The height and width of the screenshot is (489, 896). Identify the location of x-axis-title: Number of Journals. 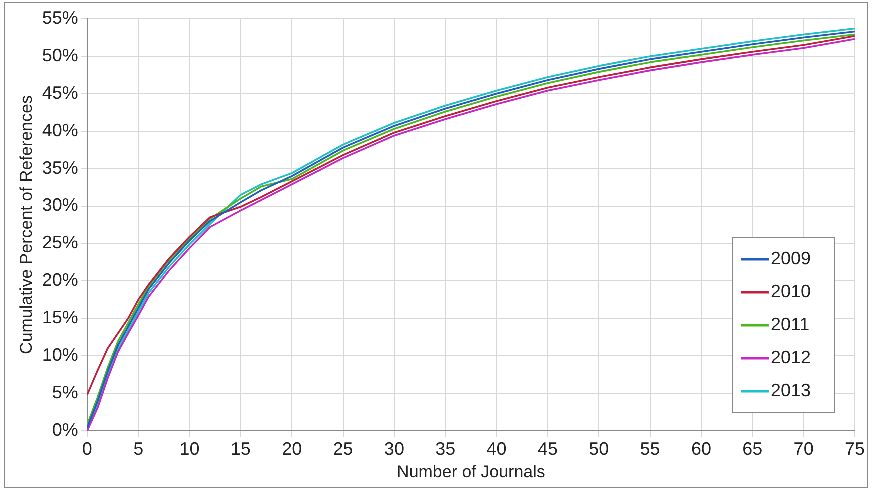
(471, 472).